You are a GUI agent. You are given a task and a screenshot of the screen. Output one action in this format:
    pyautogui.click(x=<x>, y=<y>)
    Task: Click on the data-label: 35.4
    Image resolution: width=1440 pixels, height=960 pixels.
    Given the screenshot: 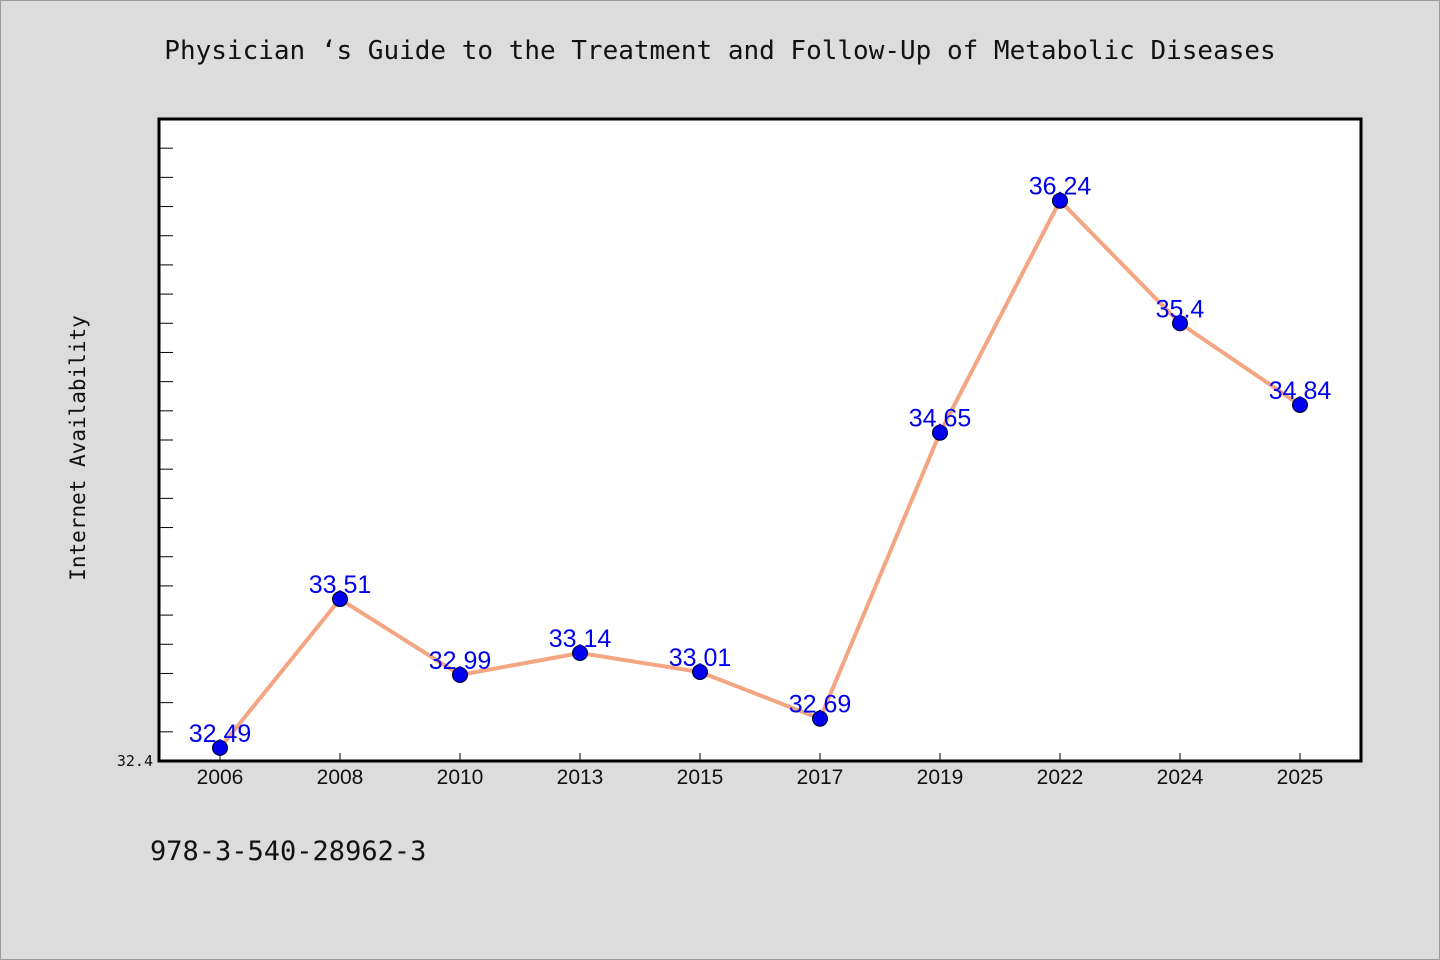 What is the action you would take?
    pyautogui.click(x=1180, y=309)
    